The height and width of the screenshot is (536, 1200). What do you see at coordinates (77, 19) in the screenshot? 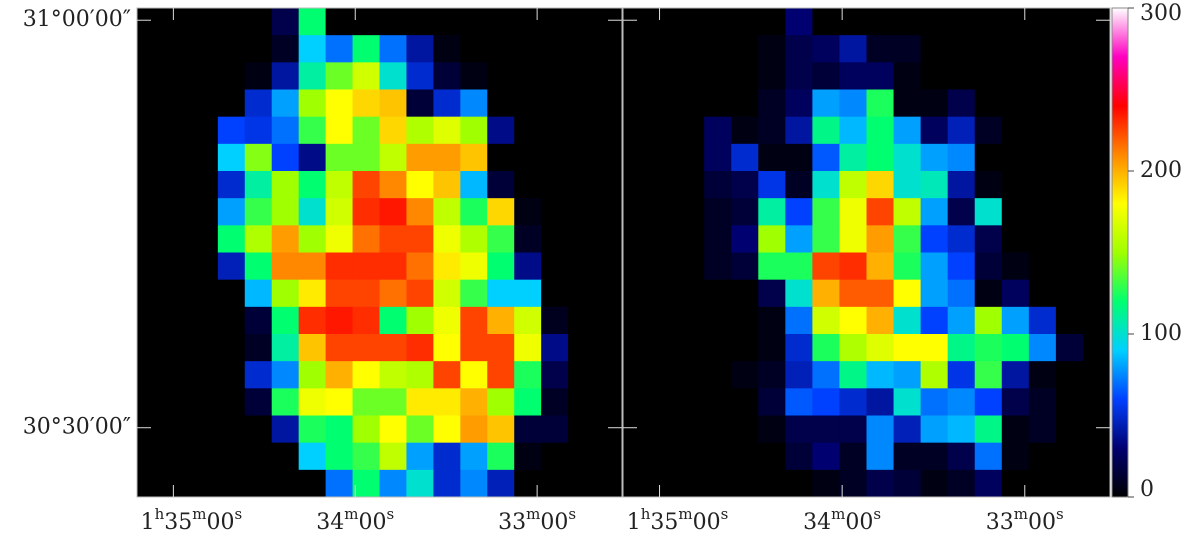
I see `y-tick-label: 31°00′00″` at bounding box center [77, 19].